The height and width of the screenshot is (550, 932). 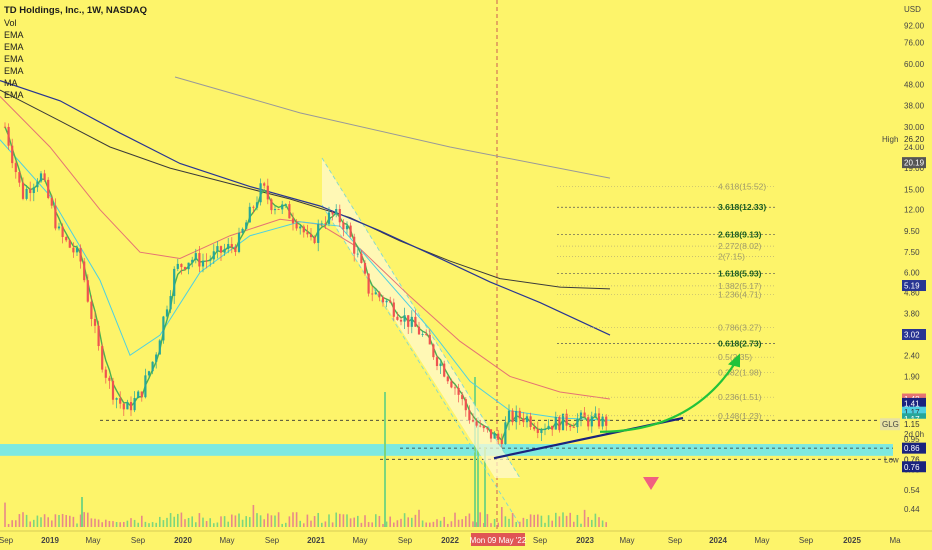 I want to click on fib-level-label: 0.5(2.35), so click(x=735, y=357).